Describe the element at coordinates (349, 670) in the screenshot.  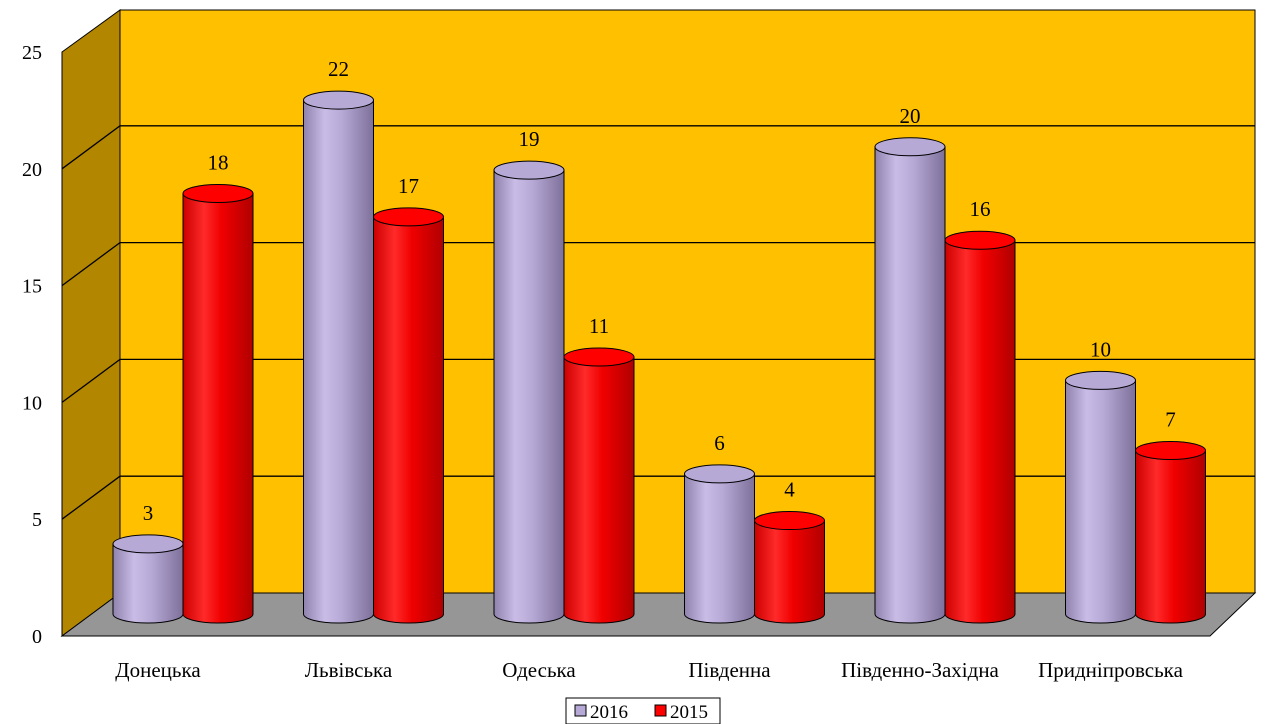
I see `x-category-label: Львівська` at that location.